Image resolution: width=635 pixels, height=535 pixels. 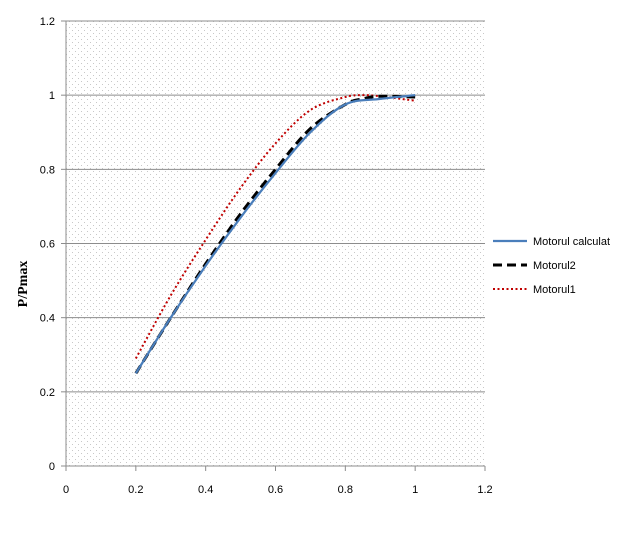 I want to click on x-tick-label: 0.6, so click(x=275, y=490).